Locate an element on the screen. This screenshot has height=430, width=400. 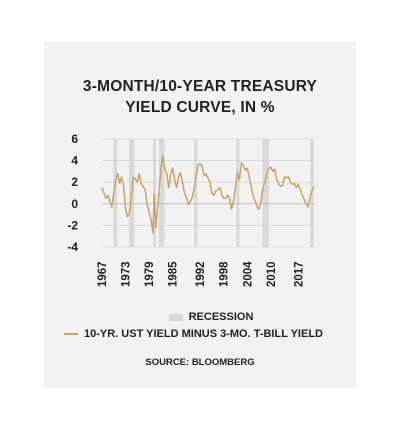
x-tick-label: 1979 is located at coordinates (150, 274).